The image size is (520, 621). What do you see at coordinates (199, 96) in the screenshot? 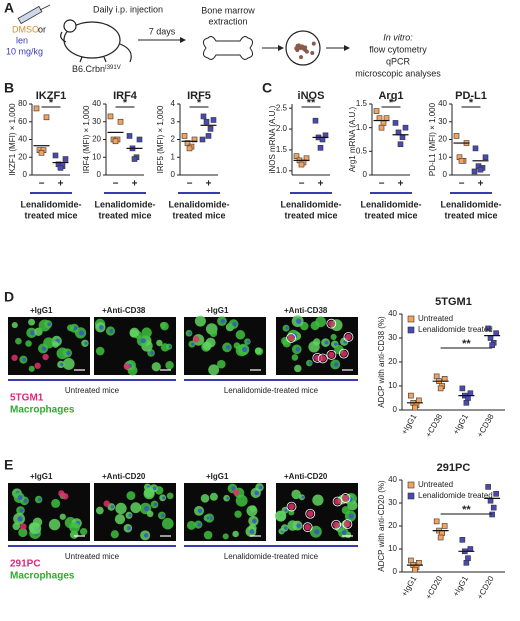
I see `chart-title: IRF5` at bounding box center [199, 96].